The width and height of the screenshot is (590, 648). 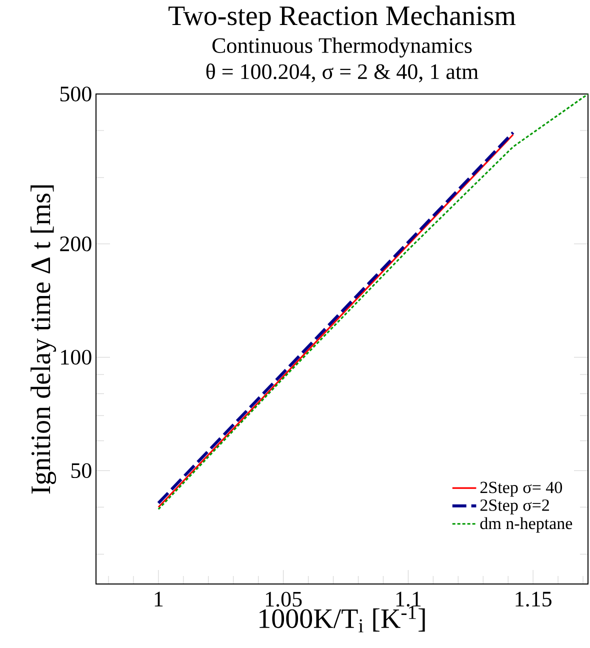 I want to click on legend-label: 2Step σ=2, so click(x=514, y=506).